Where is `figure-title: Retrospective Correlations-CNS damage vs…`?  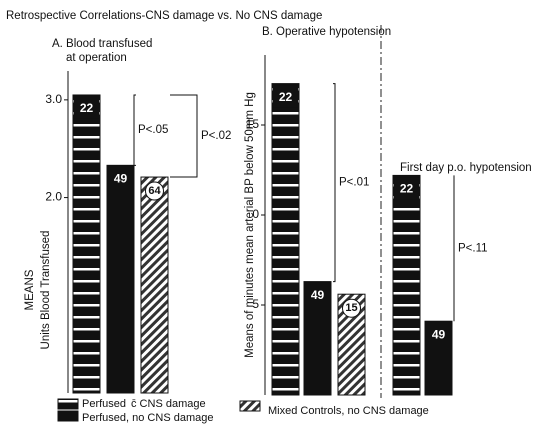 figure-title: Retrospective Correlations-CNS damage vs… is located at coordinates (164, 16).